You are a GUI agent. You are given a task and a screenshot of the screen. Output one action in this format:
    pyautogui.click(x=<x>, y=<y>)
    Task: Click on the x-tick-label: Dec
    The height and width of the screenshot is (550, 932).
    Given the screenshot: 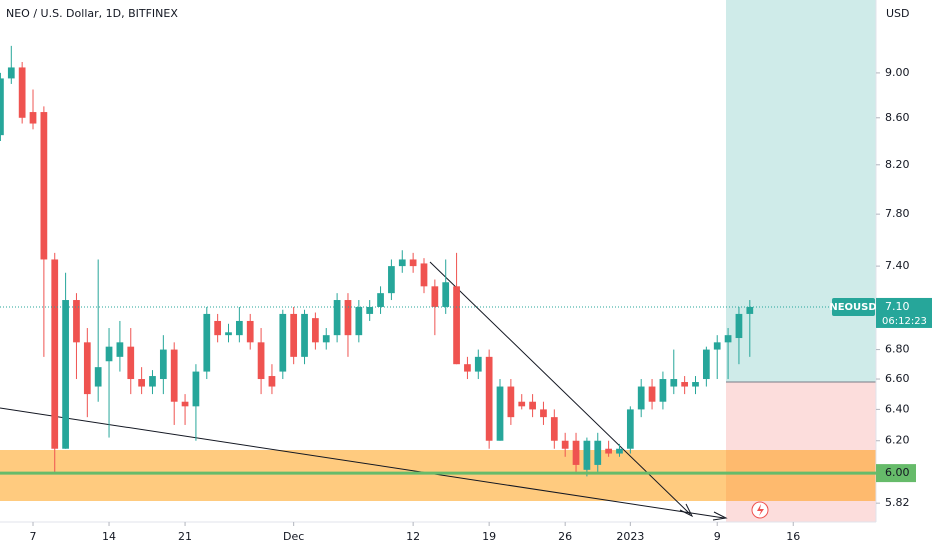 What is the action you would take?
    pyautogui.click(x=293, y=536)
    